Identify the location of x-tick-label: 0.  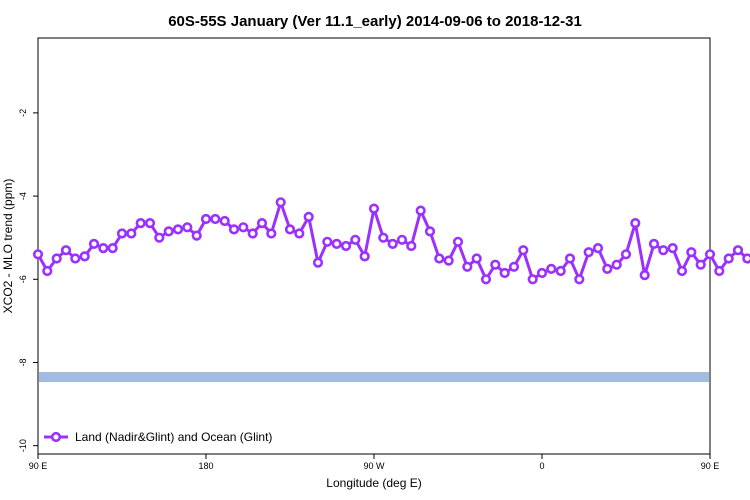
(541, 466).